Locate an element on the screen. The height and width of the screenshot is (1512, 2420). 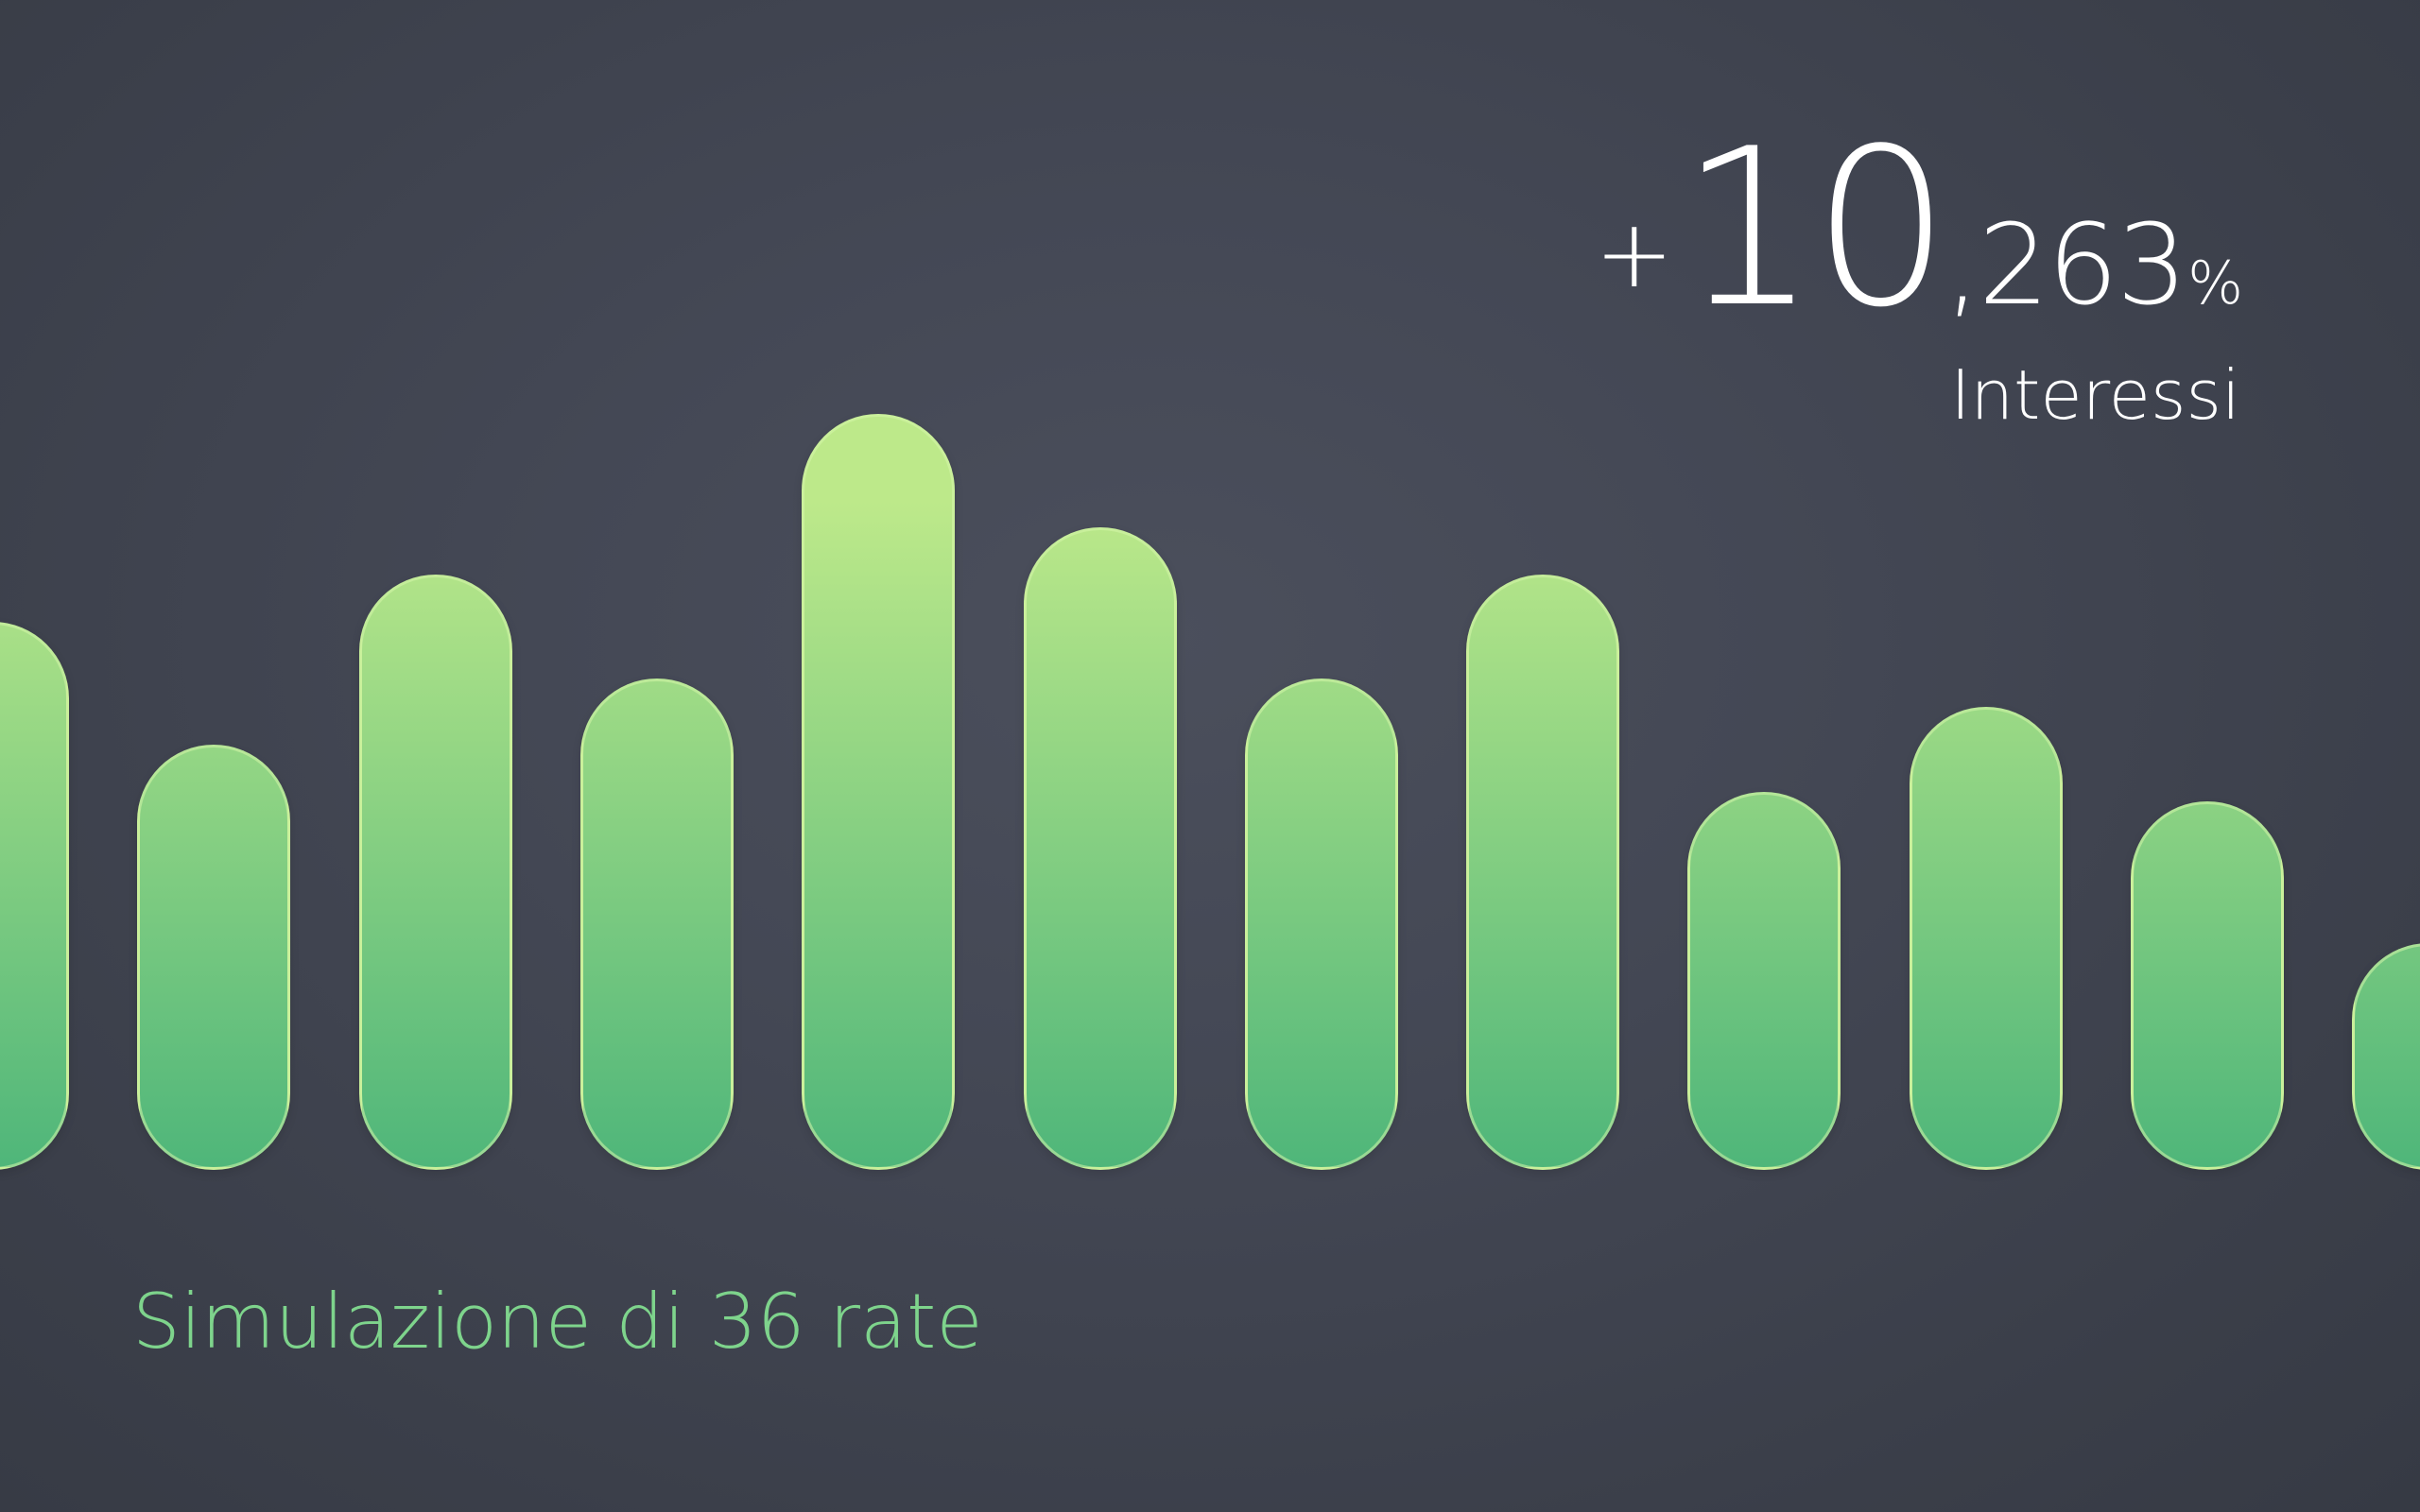
interest-rate-value: +10,263% is located at coordinates (1919, 229).